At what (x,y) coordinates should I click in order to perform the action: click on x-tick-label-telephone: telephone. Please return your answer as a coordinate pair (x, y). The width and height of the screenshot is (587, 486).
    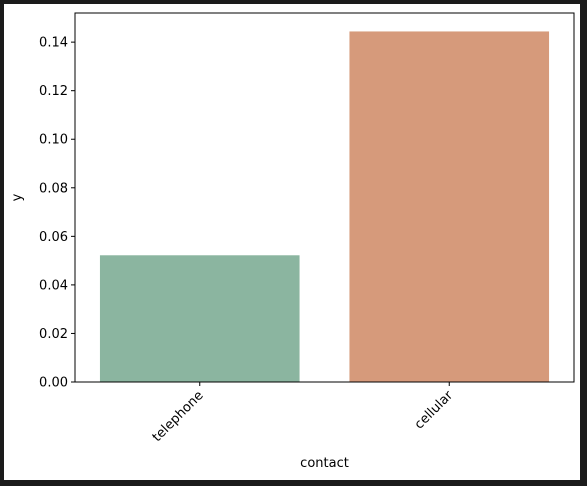
    Looking at the image, I should click on (178, 416).